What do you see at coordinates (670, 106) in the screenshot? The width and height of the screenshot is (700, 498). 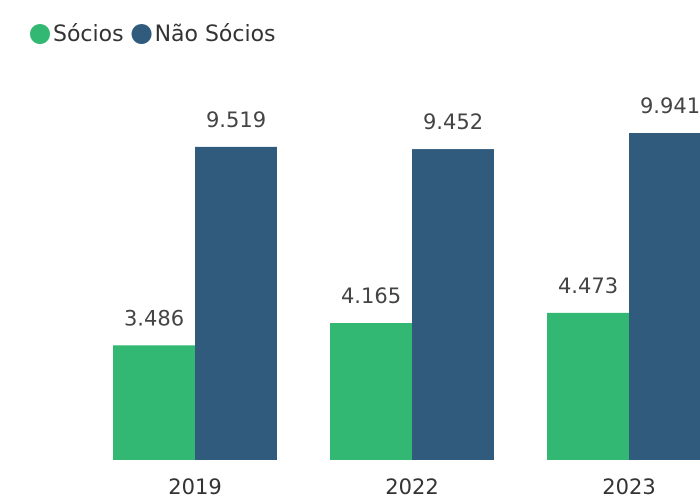 I see `value-label: 9.941` at bounding box center [670, 106].